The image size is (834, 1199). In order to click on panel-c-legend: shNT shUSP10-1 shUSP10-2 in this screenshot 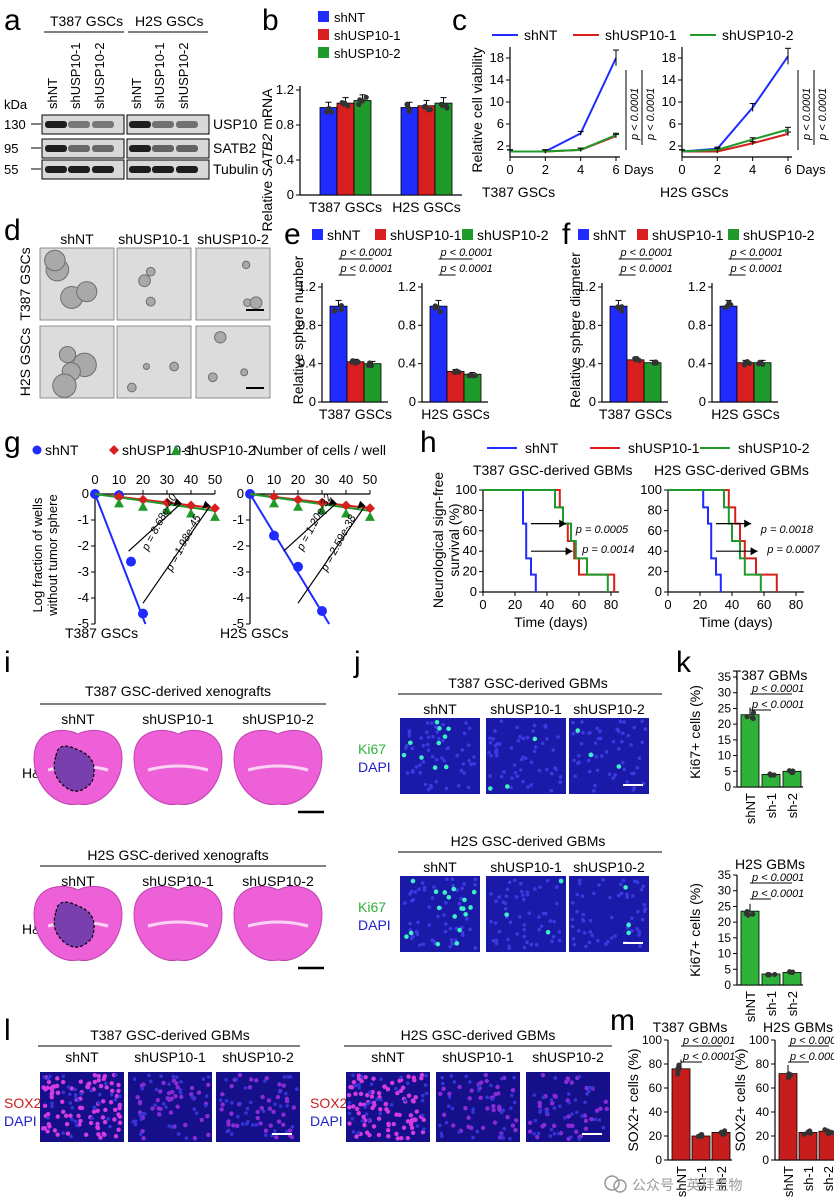, I will do `click(643, 35)`.